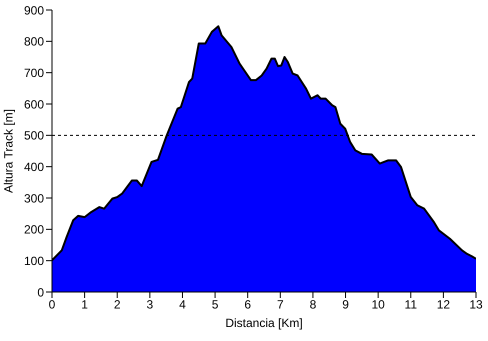  What do you see at coordinates (182, 305) in the screenshot?
I see `x-tick-label: 4` at bounding box center [182, 305].